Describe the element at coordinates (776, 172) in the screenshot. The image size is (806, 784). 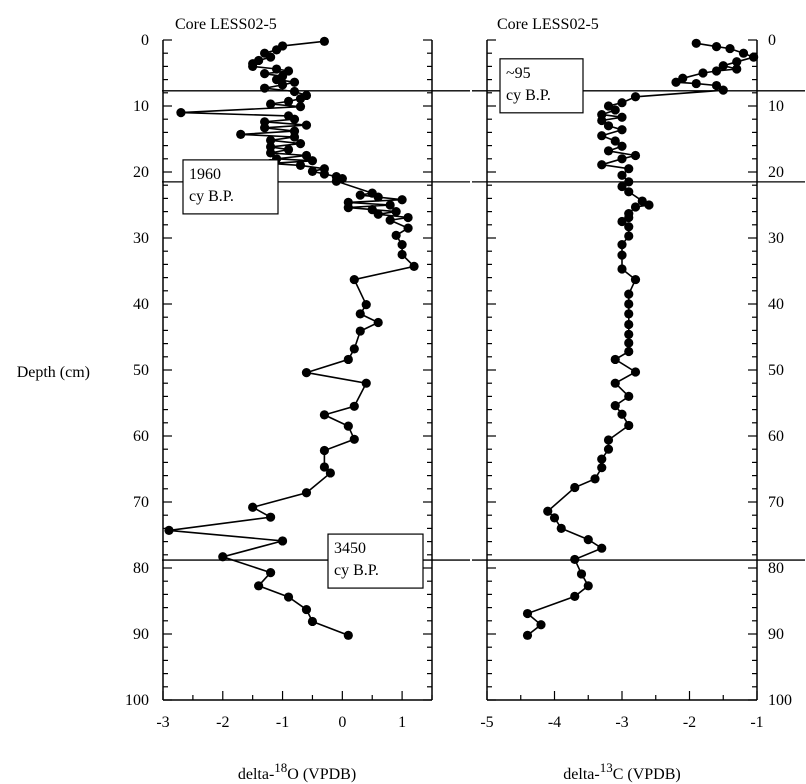
I see `y-tick-label: 20` at that location.